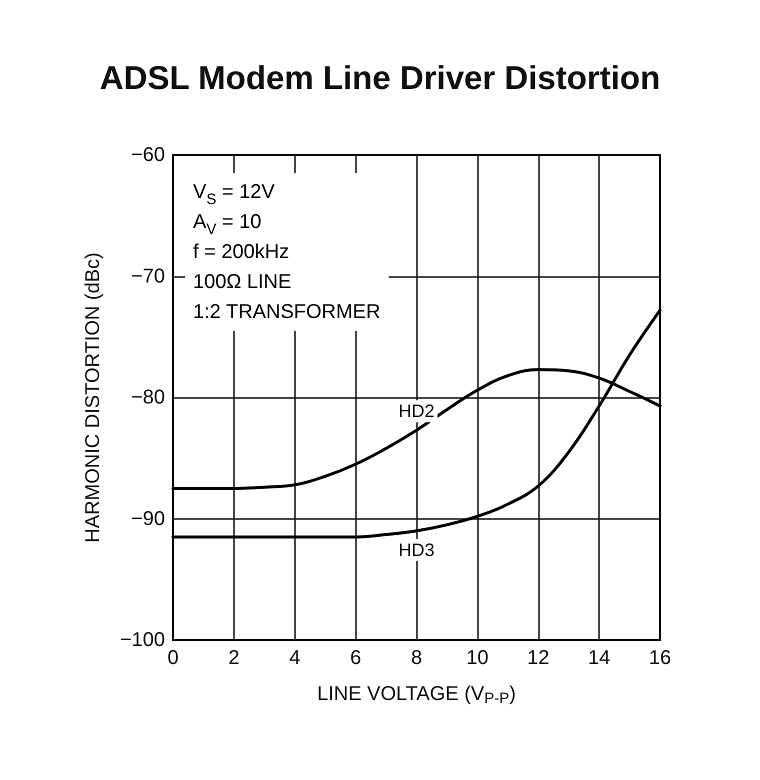 This screenshot has width=760, height=780. I want to click on y-tick-label: −80, so click(148, 397).